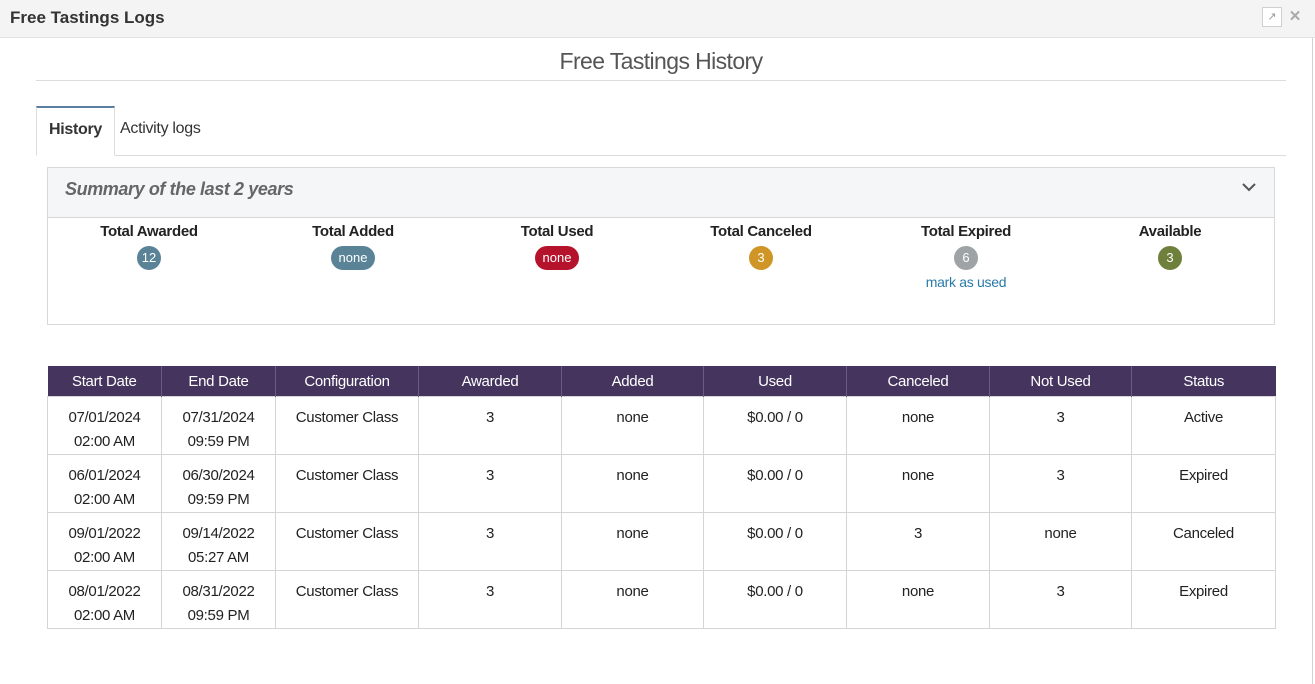 This screenshot has width=1315, height=684. What do you see at coordinates (104, 425) in the screenshot?
I see `start-date-cell: 07/01/2024 02:00 AM` at bounding box center [104, 425].